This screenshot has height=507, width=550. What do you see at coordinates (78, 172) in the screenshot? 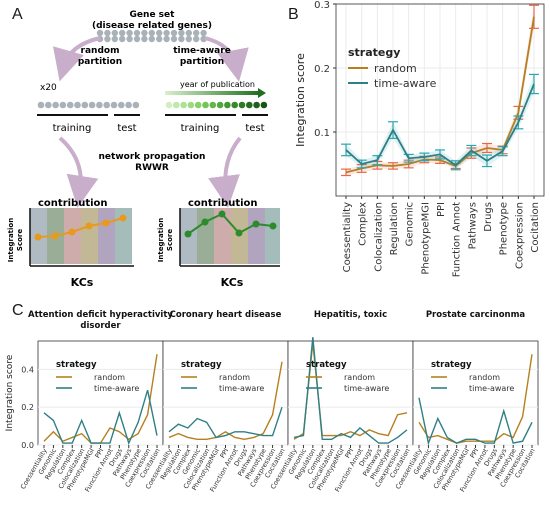
I see `arrow-propagation-left` at bounding box center [78, 172].